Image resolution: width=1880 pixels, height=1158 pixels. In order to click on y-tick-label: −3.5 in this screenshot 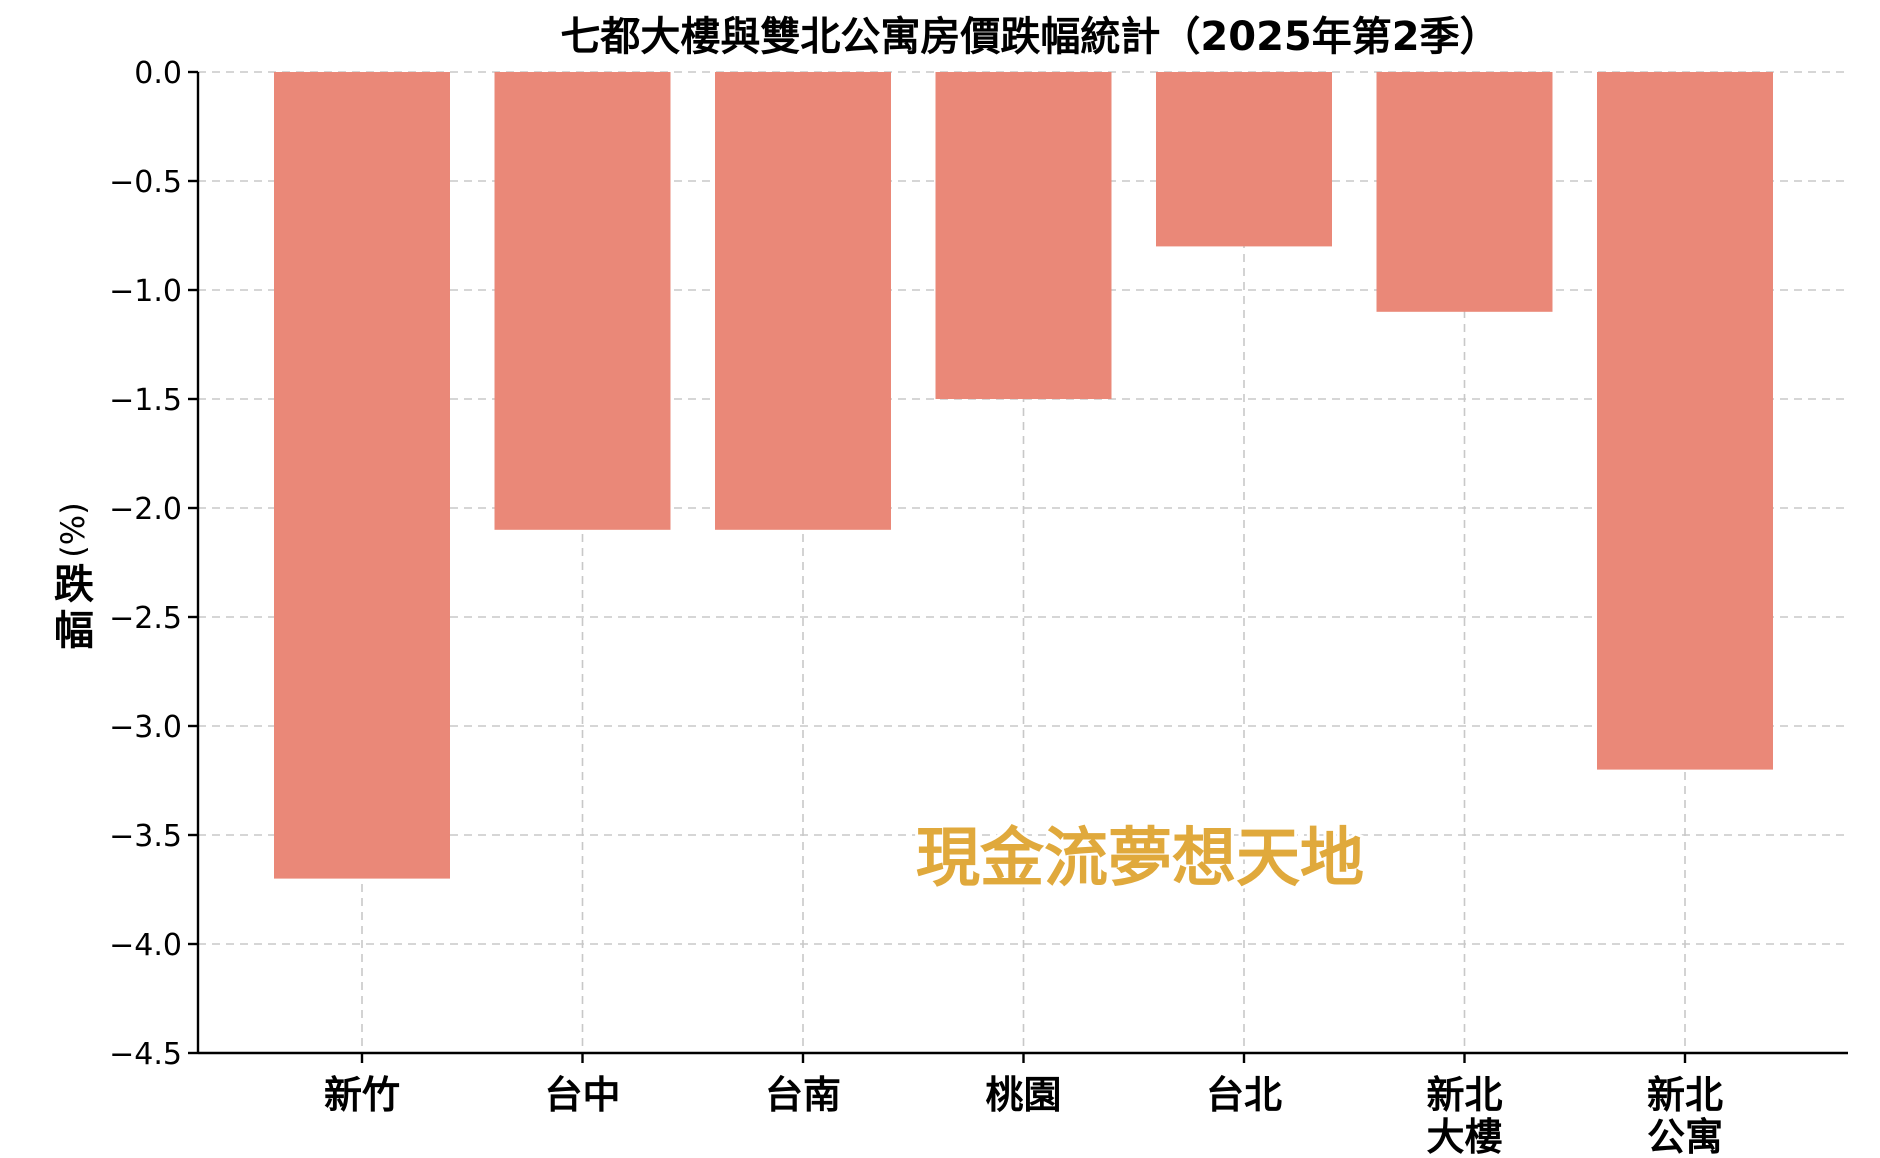, I will do `click(145, 836)`.